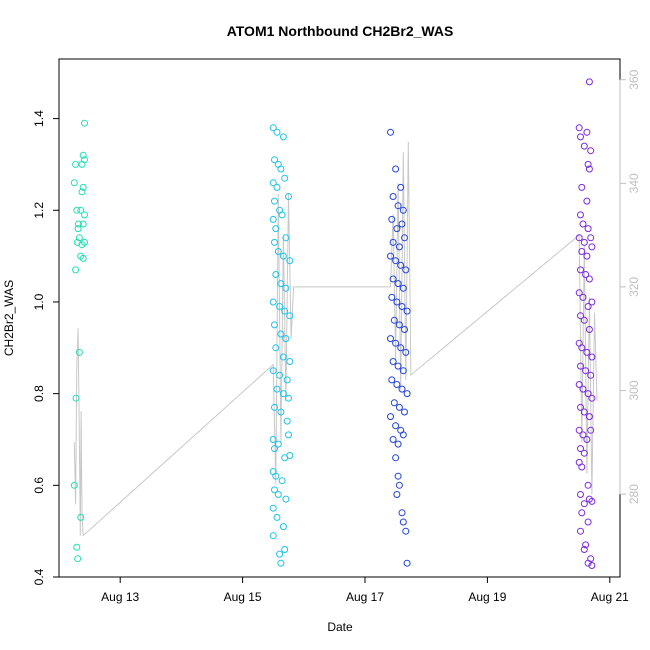 Image resolution: width=650 pixels, height=650 pixels. I want to click on x-tick-label: Aug 19, so click(487, 597).